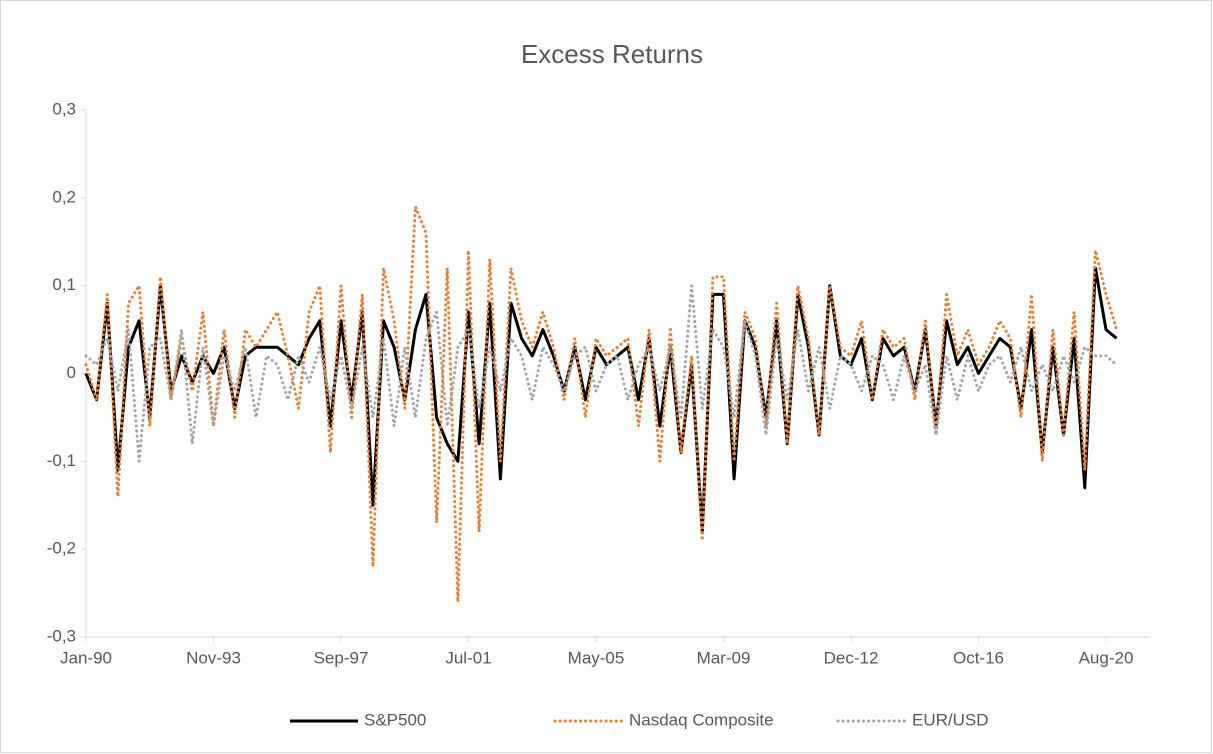 The image size is (1213, 754). Describe the element at coordinates (64, 196) in the screenshot. I see `y-tick-label: 0,2` at that location.